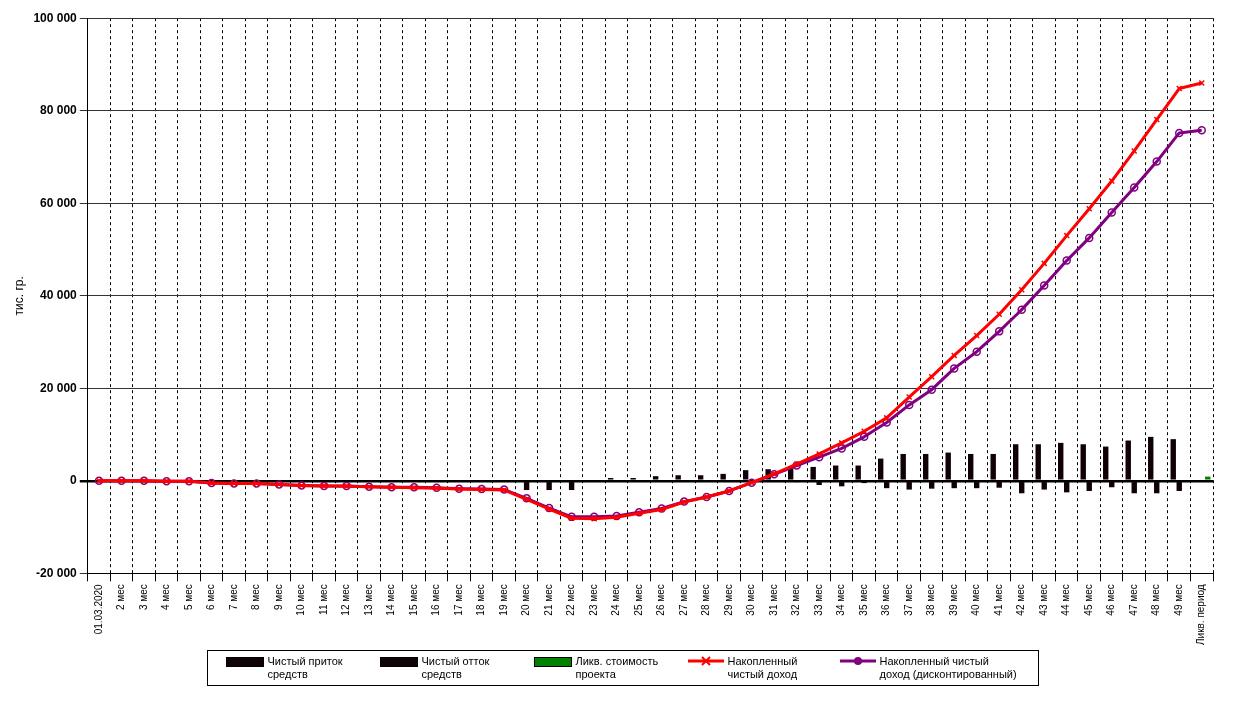 Image resolution: width=1245 pixels, height=727 pixels. I want to click on x-tick-label: 42 мес, so click(1021, 600).